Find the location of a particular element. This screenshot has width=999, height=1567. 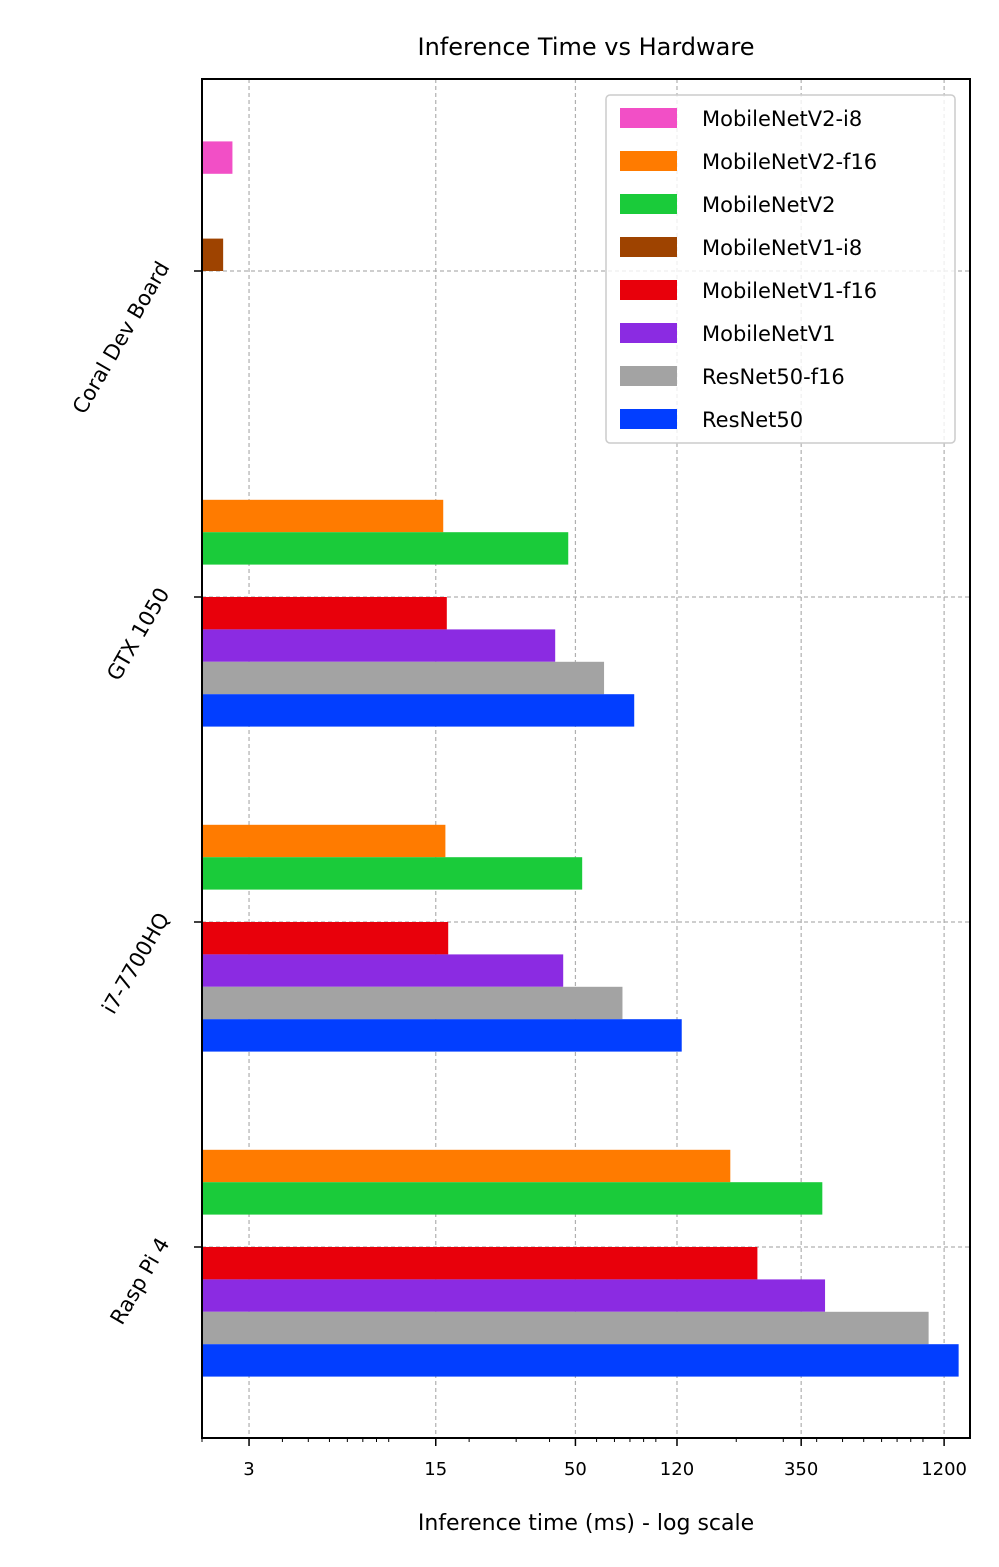

legend-label: MobileNetV2-i8 is located at coordinates (782, 119).